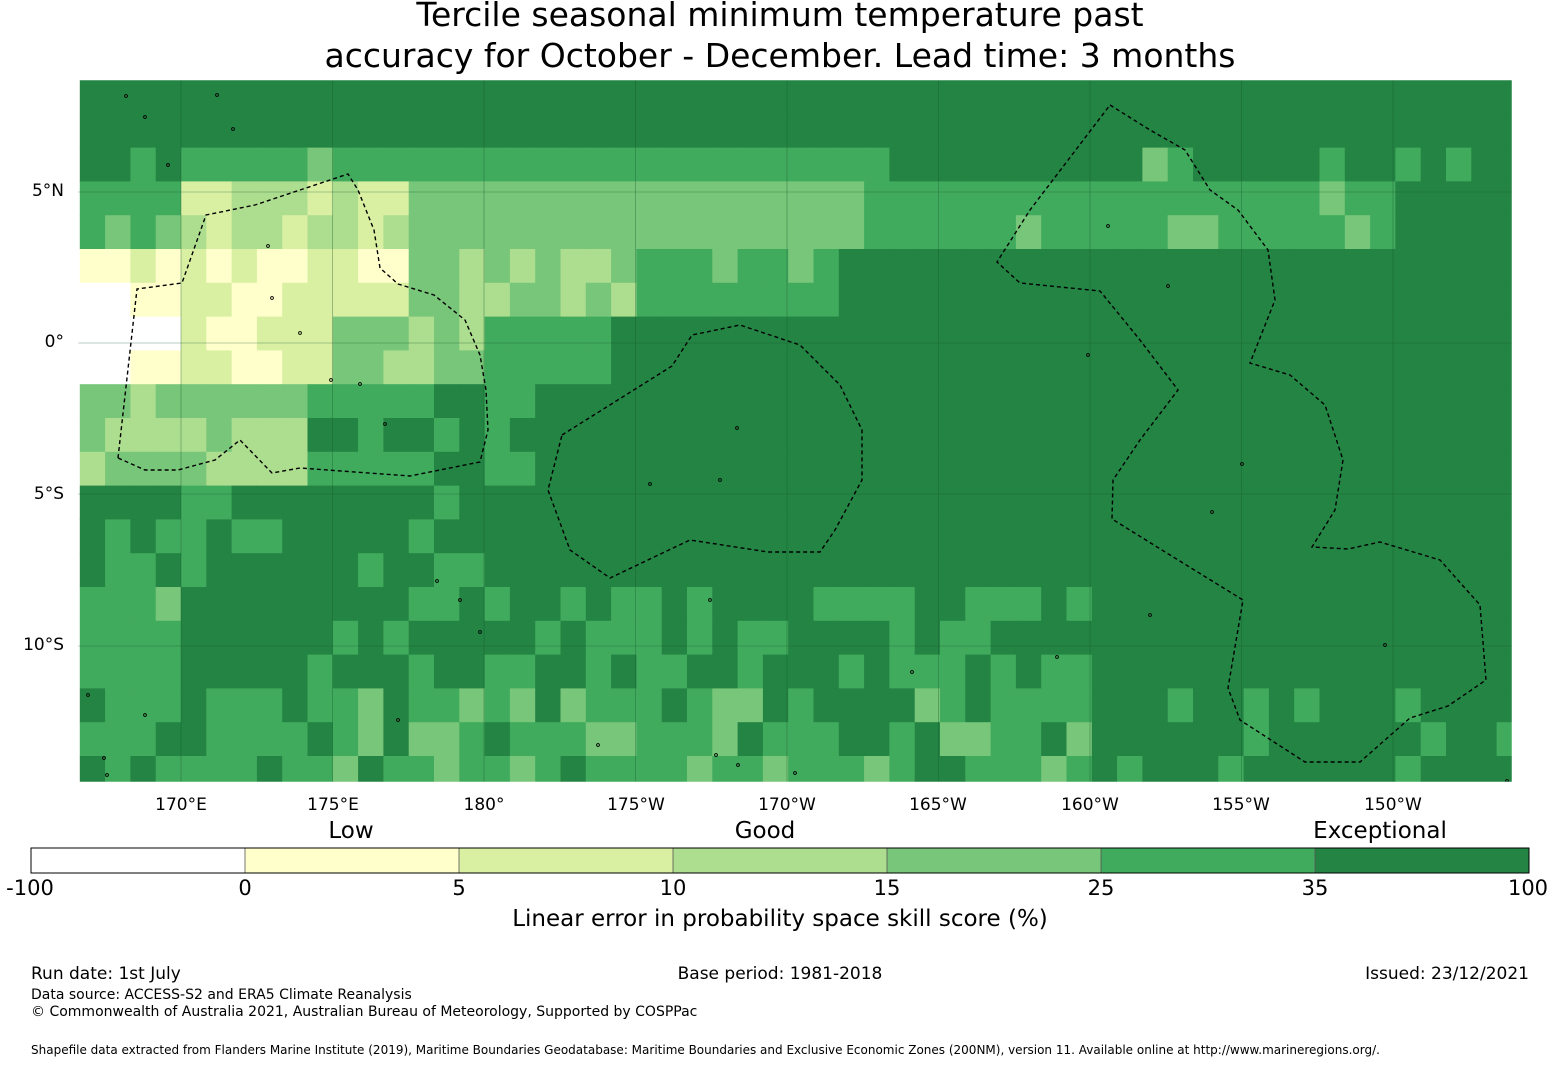 The image size is (1560, 1065). What do you see at coordinates (566, 860) in the screenshot?
I see `colorbar-segment` at bounding box center [566, 860].